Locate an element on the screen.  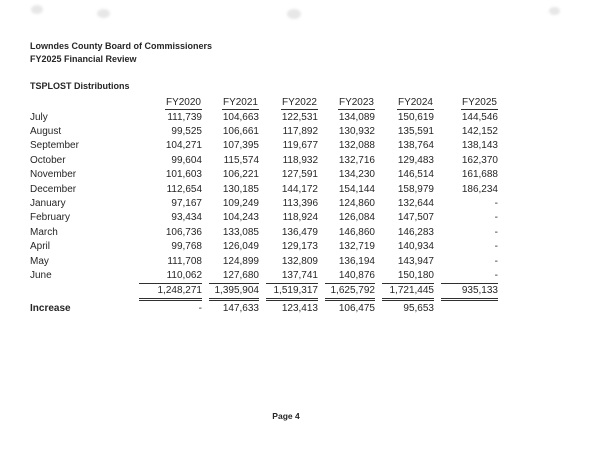
cell-value: 132,716 is located at coordinates (356, 160).